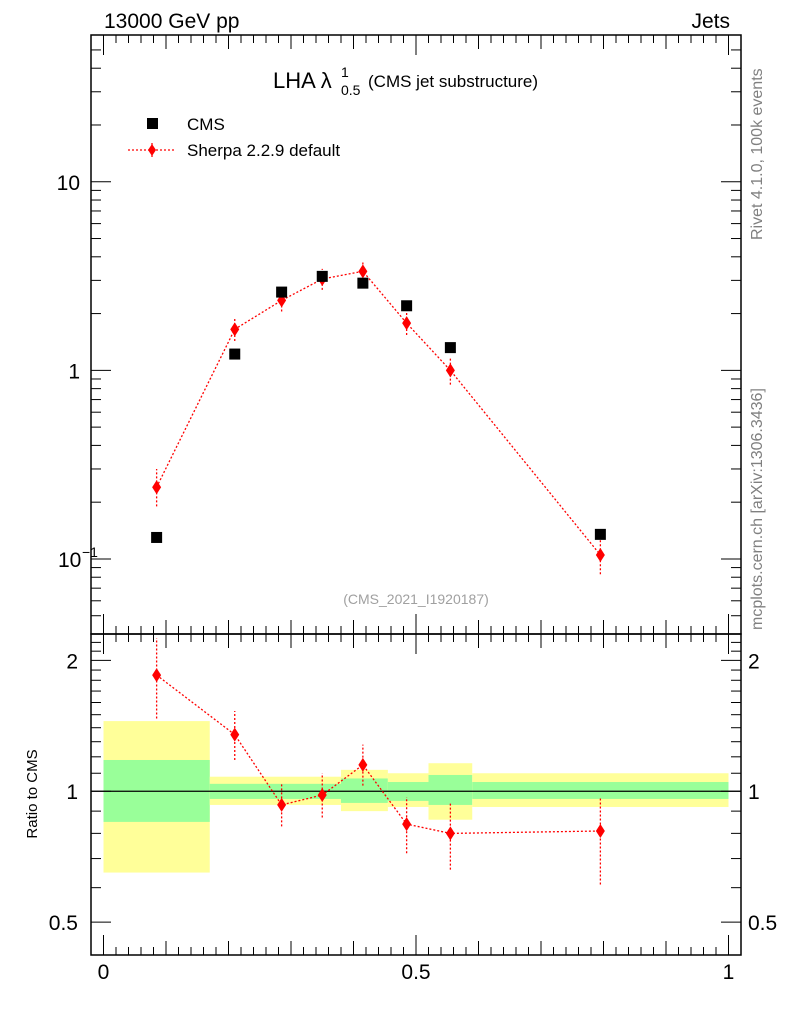 The width and height of the screenshot is (786, 1024). Describe the element at coordinates (416, 599) in the screenshot. I see `analysis-id: (CMS_2021_I1920187)` at that location.